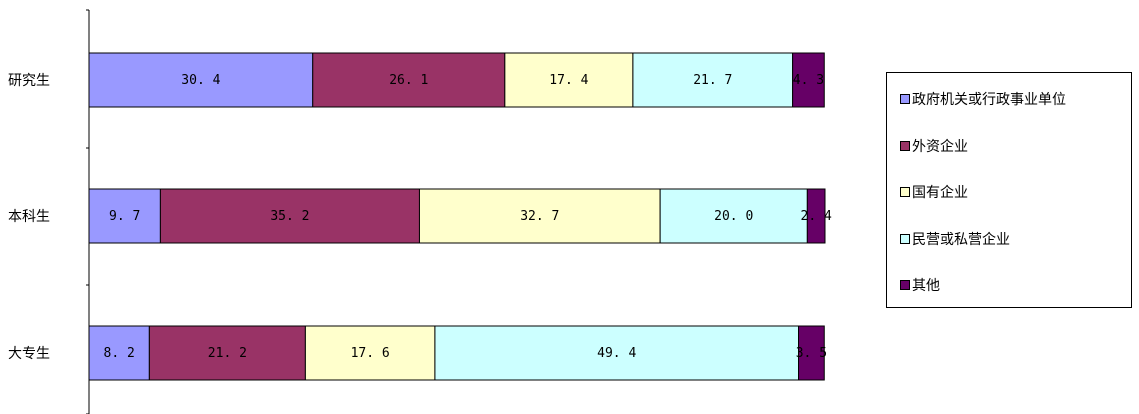 This screenshot has height=414, width=1139. I want to click on bar-value-label: 21. 2, so click(227, 353).